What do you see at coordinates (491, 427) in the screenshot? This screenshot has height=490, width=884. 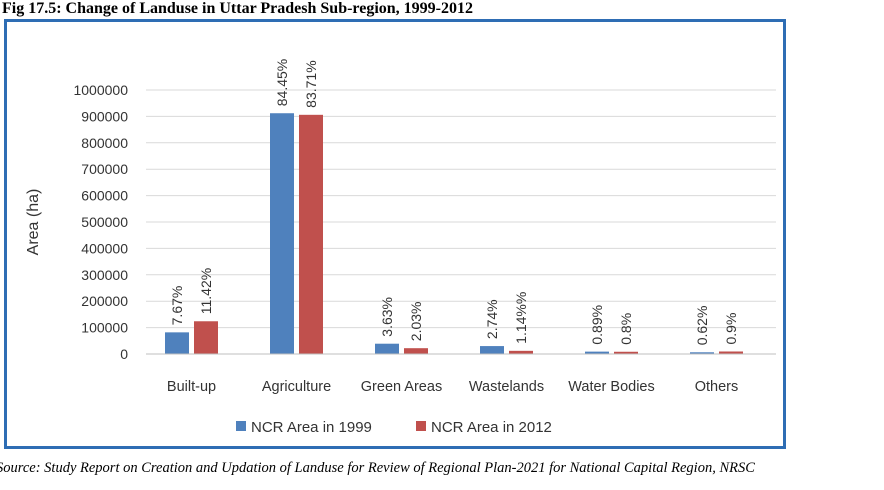 I see `legend-label: NCR Area in 2012` at bounding box center [491, 427].